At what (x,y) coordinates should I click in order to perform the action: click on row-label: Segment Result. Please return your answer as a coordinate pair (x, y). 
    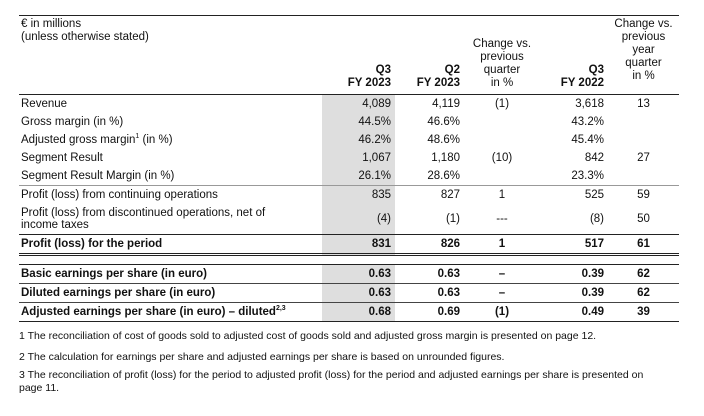
    Looking at the image, I should click on (62, 157).